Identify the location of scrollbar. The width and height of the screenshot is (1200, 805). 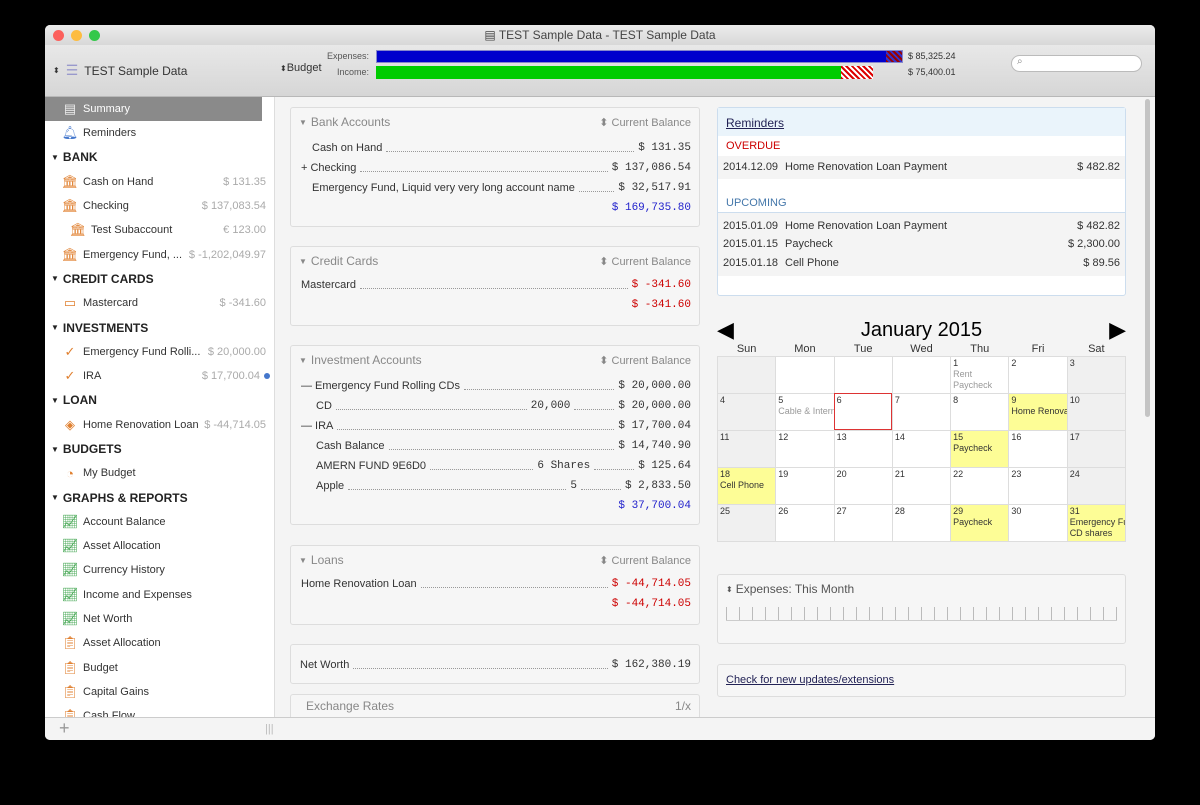
(1147, 258).